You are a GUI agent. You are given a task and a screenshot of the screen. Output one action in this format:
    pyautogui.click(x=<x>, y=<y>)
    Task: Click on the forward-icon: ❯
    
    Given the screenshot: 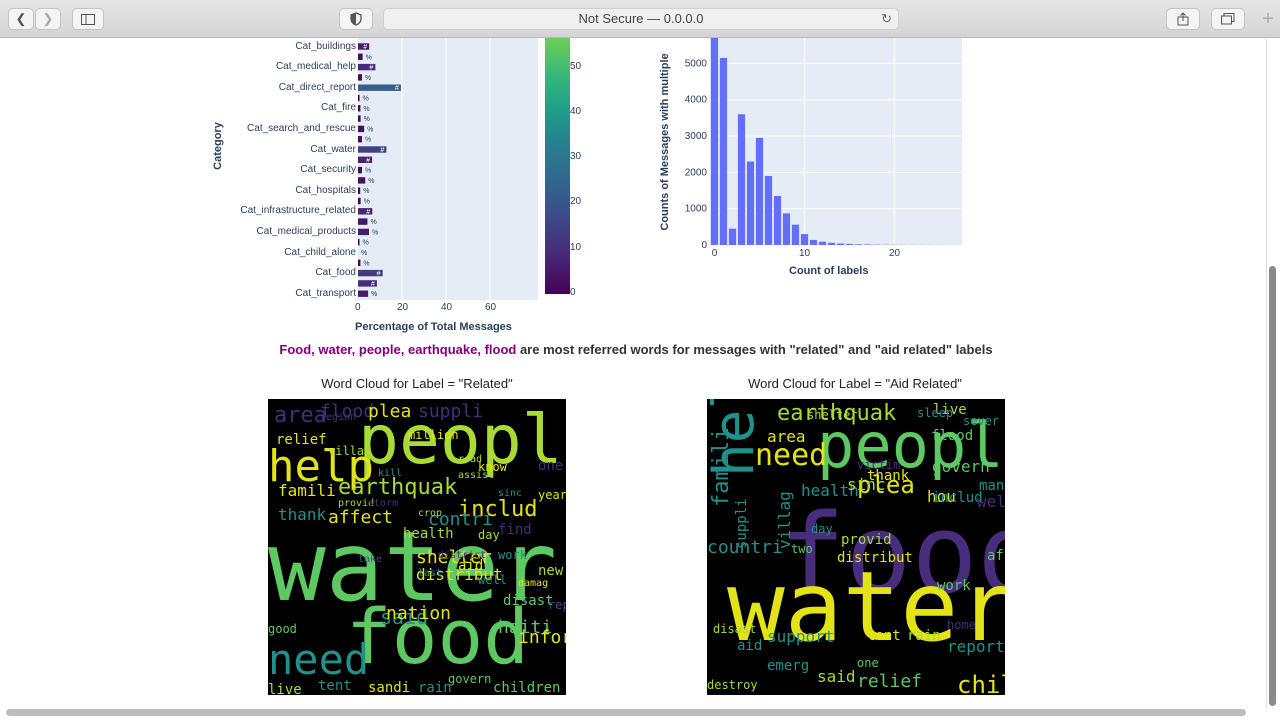 What is the action you would take?
    pyautogui.click(x=48, y=19)
    